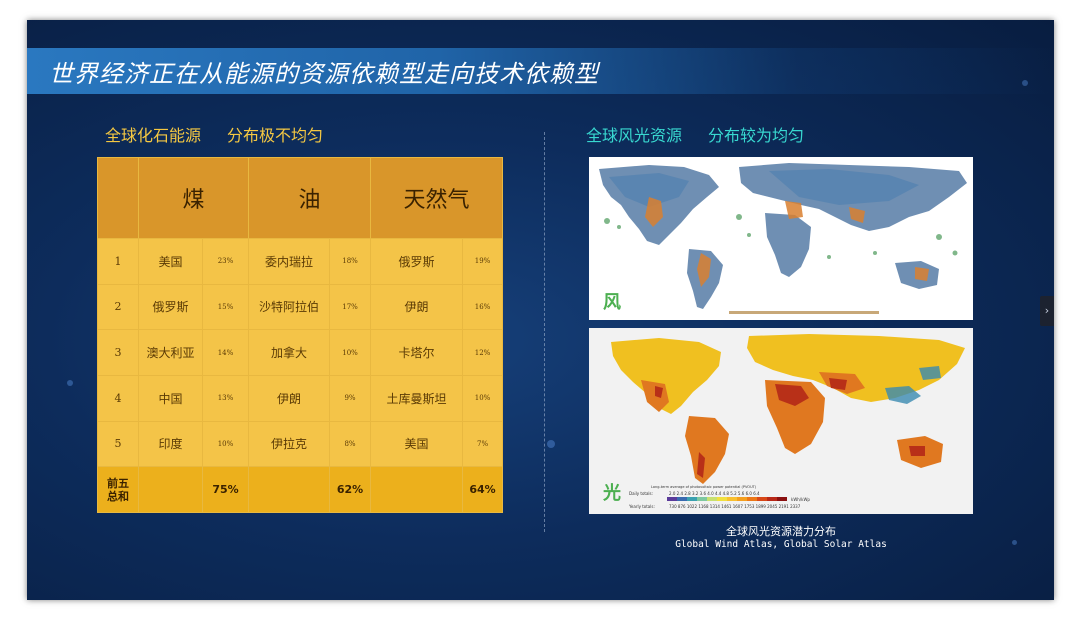  I want to click on table-total-row: 前五 总和 75% 62% 64%, so click(300, 489).